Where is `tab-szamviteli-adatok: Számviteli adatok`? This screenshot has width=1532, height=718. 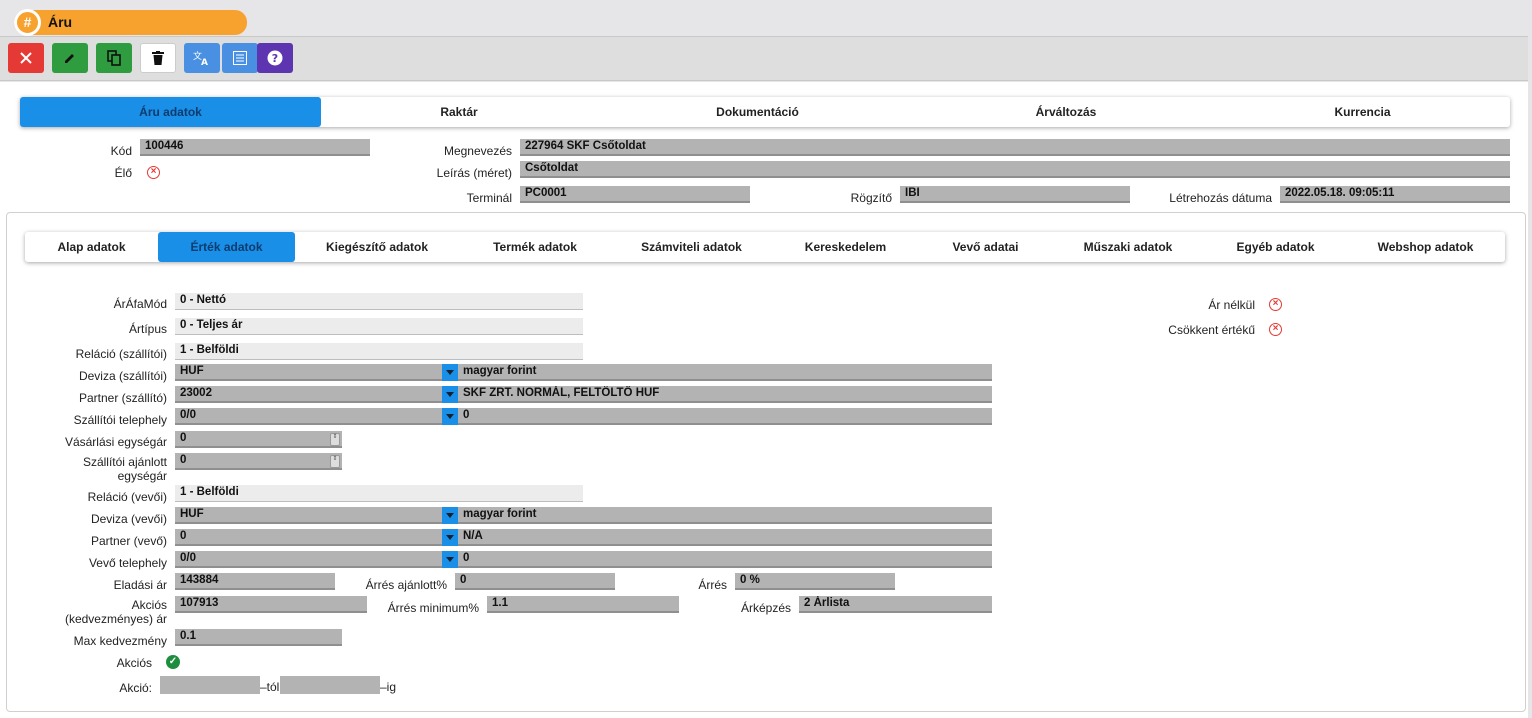
tab-szamviteli-adatok: Számviteli adatok is located at coordinates (691, 247).